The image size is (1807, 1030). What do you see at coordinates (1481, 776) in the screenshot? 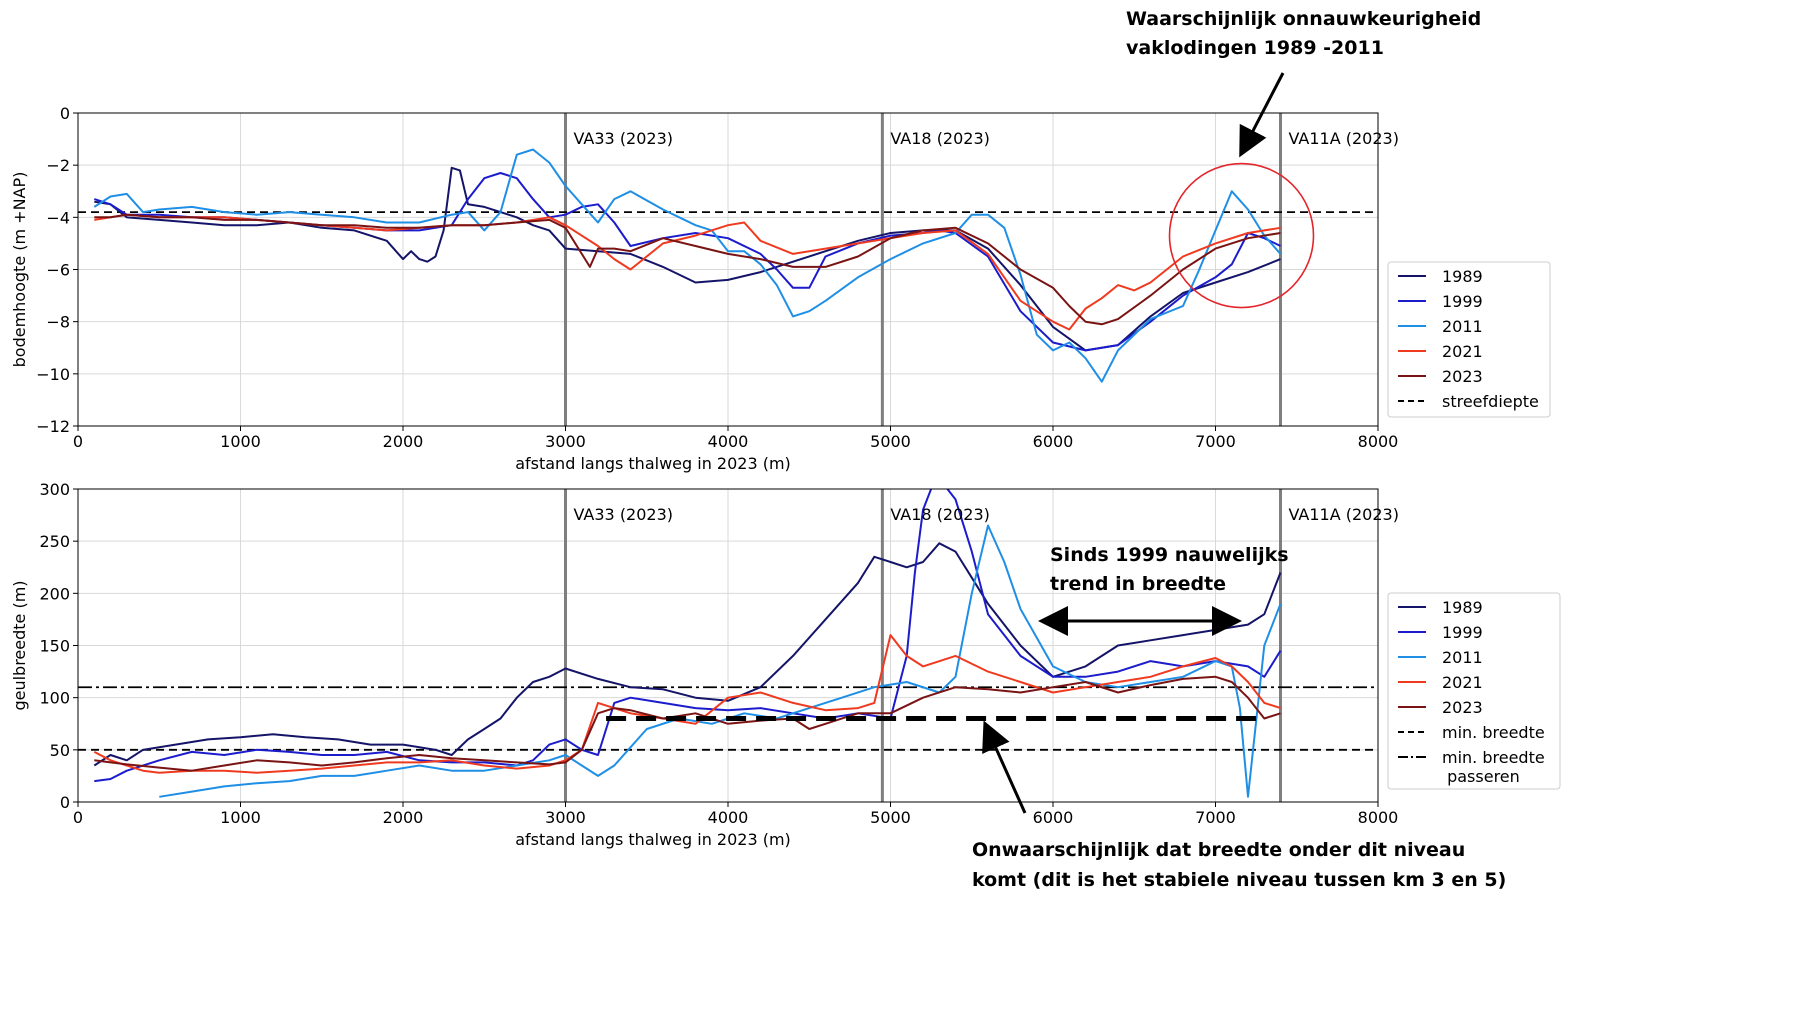
I see `legend-label-line: passeren` at bounding box center [1481, 776].